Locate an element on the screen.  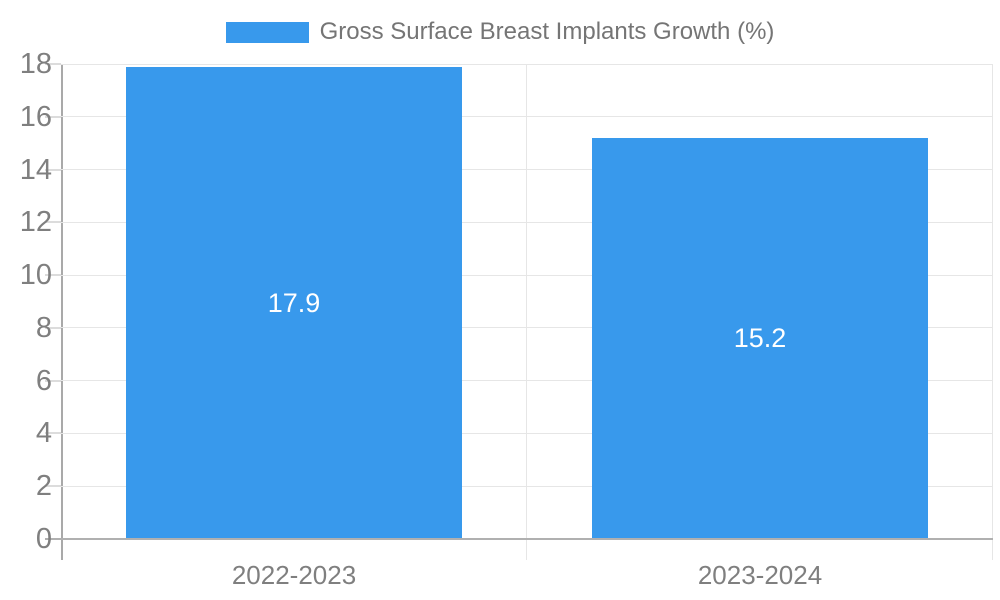
y-tick-label: 4 is located at coordinates (43, 433).